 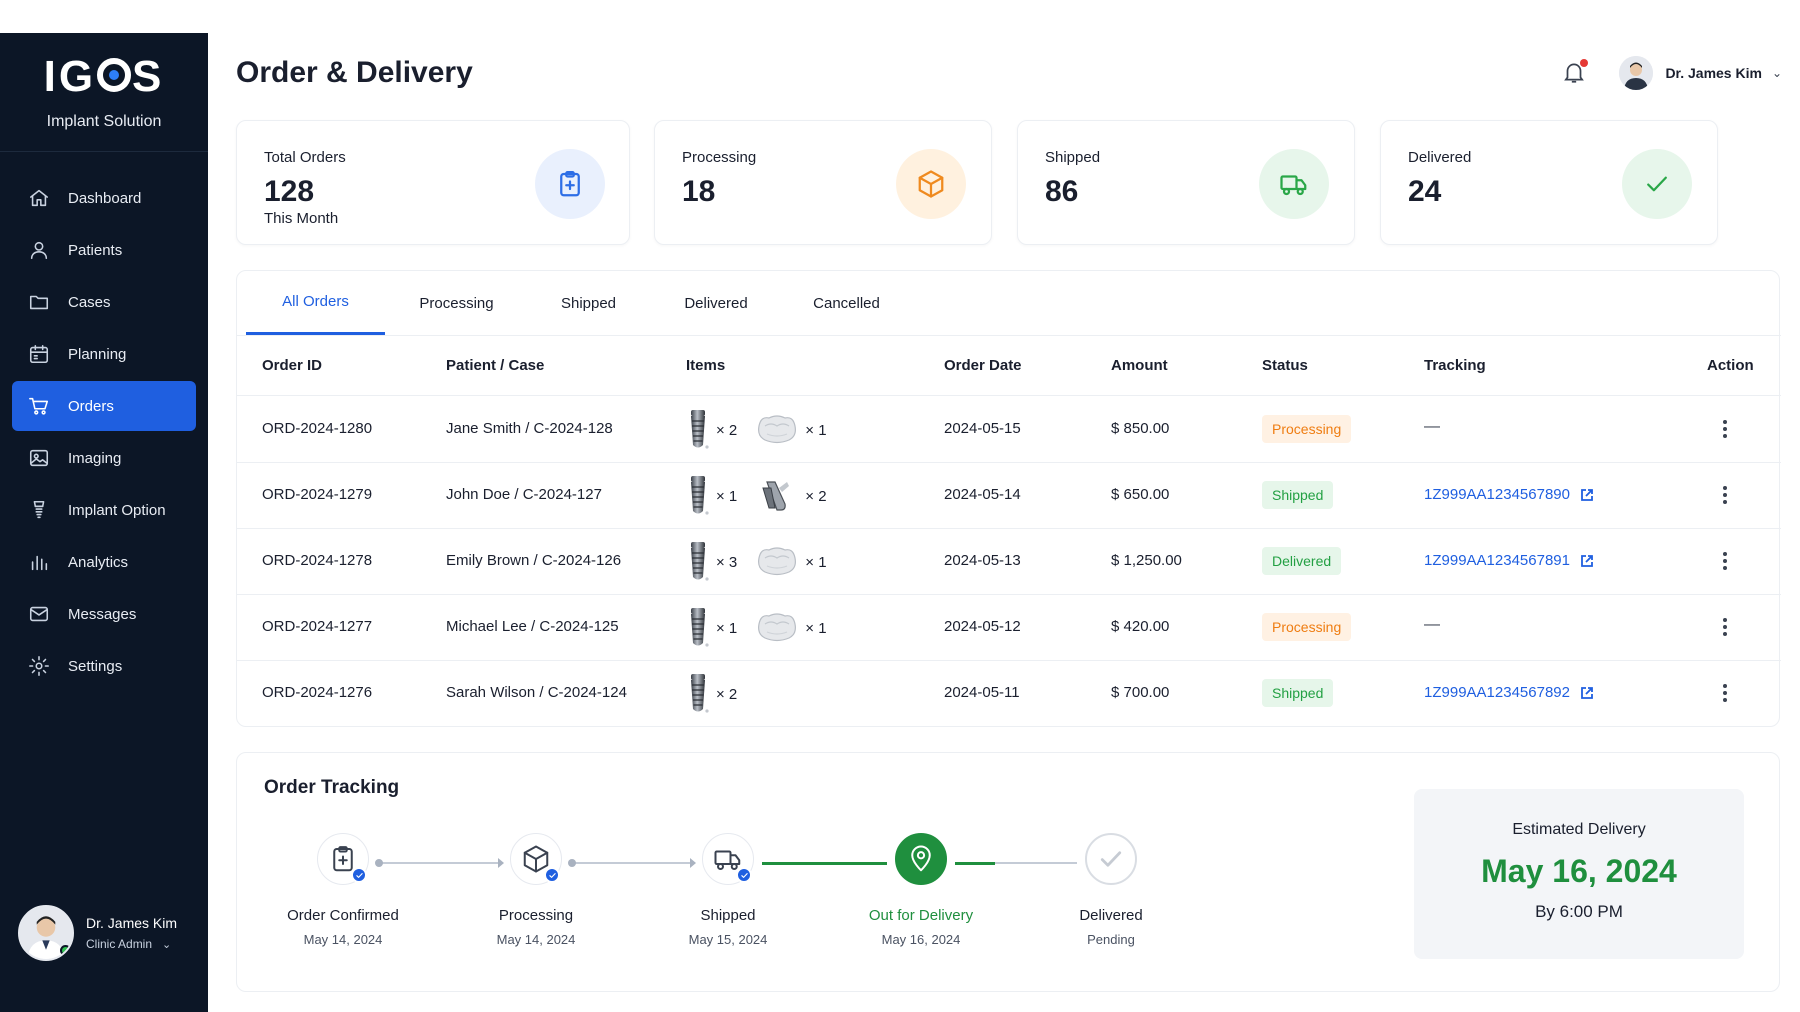 What do you see at coordinates (1497, 560) in the screenshot?
I see `tracking-number: 1Z999AA1234567891` at bounding box center [1497, 560].